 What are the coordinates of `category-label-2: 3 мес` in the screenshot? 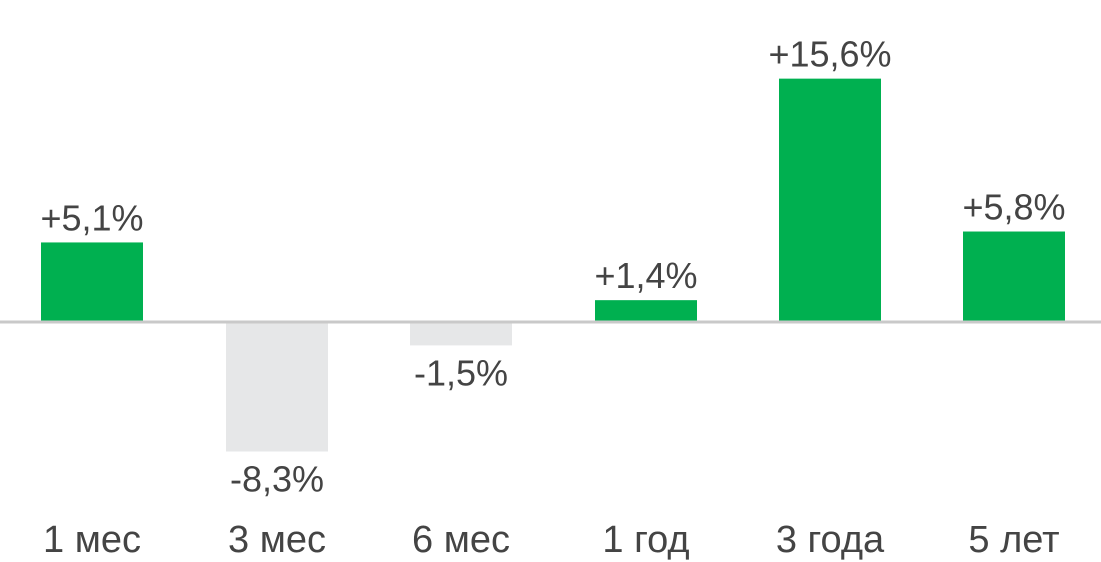 It's located at (277, 540).